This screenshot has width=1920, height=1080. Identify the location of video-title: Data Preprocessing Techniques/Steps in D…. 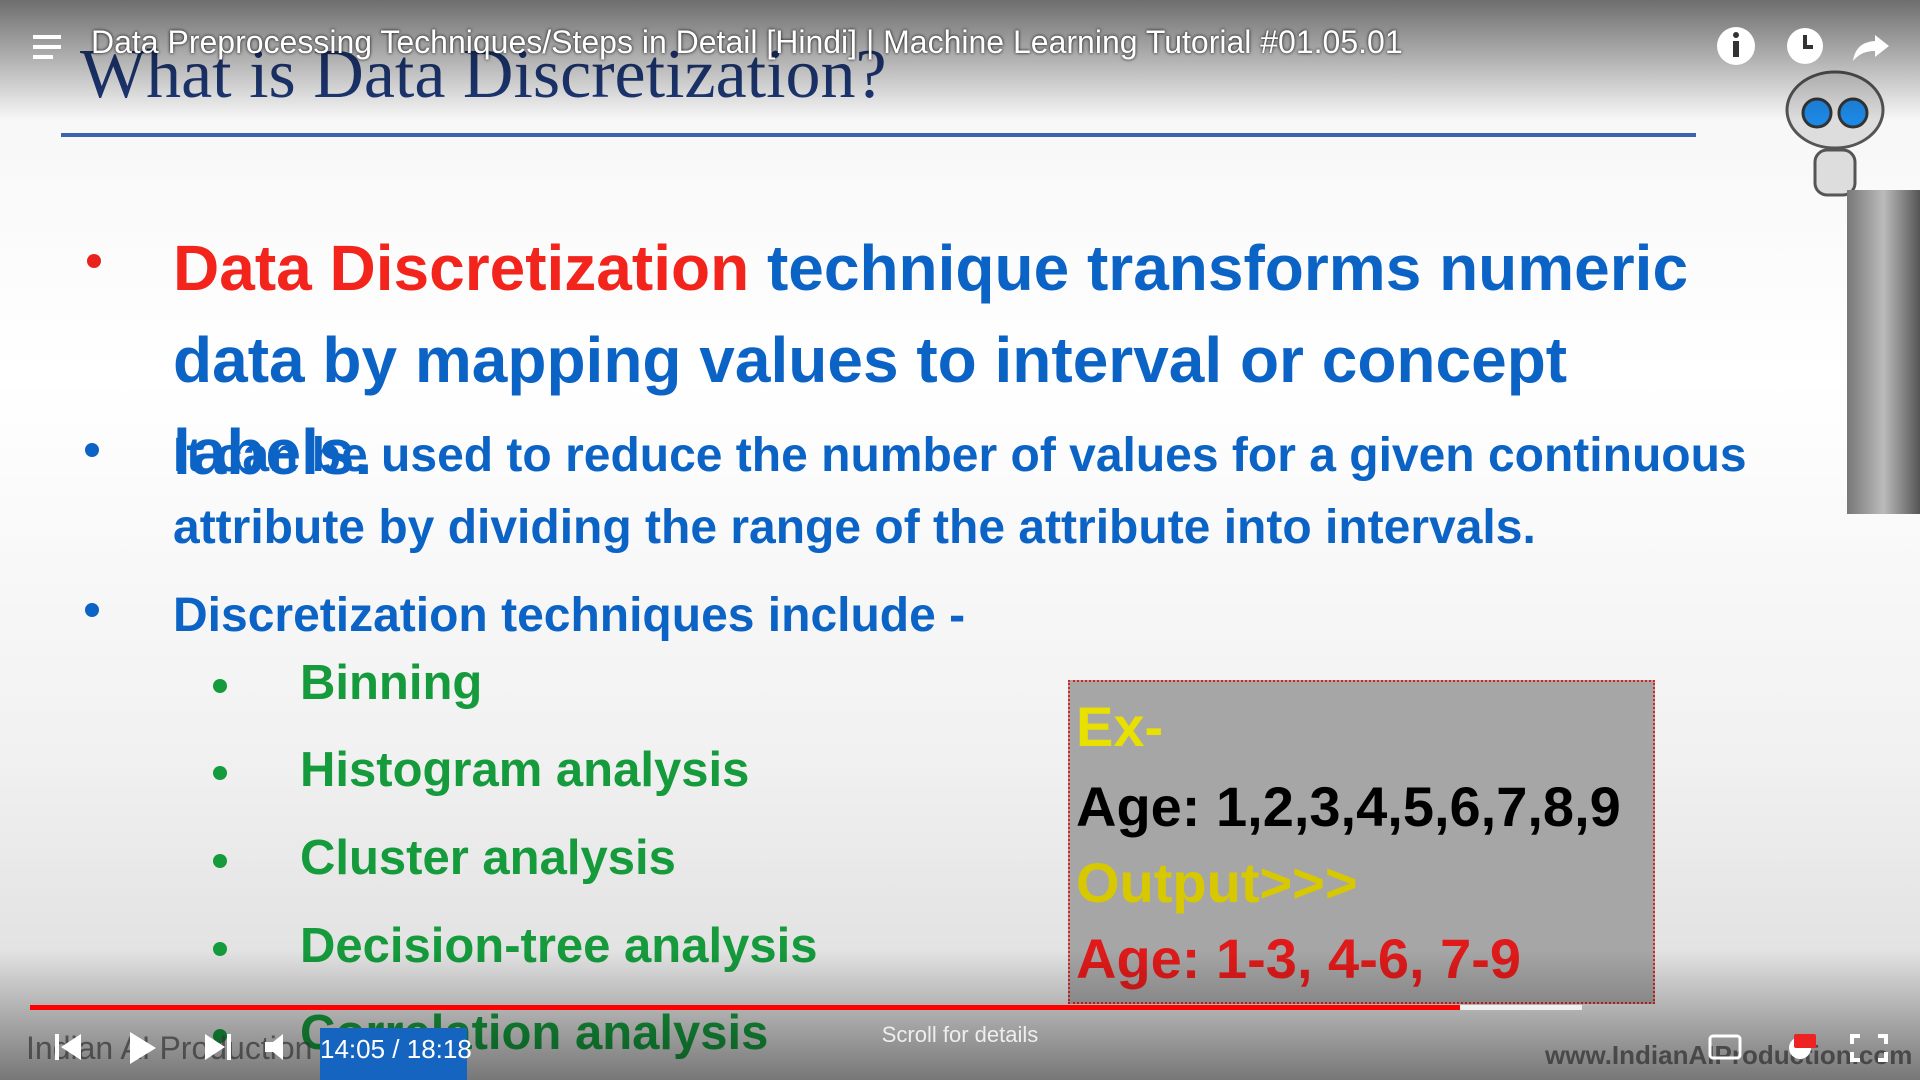
(747, 42).